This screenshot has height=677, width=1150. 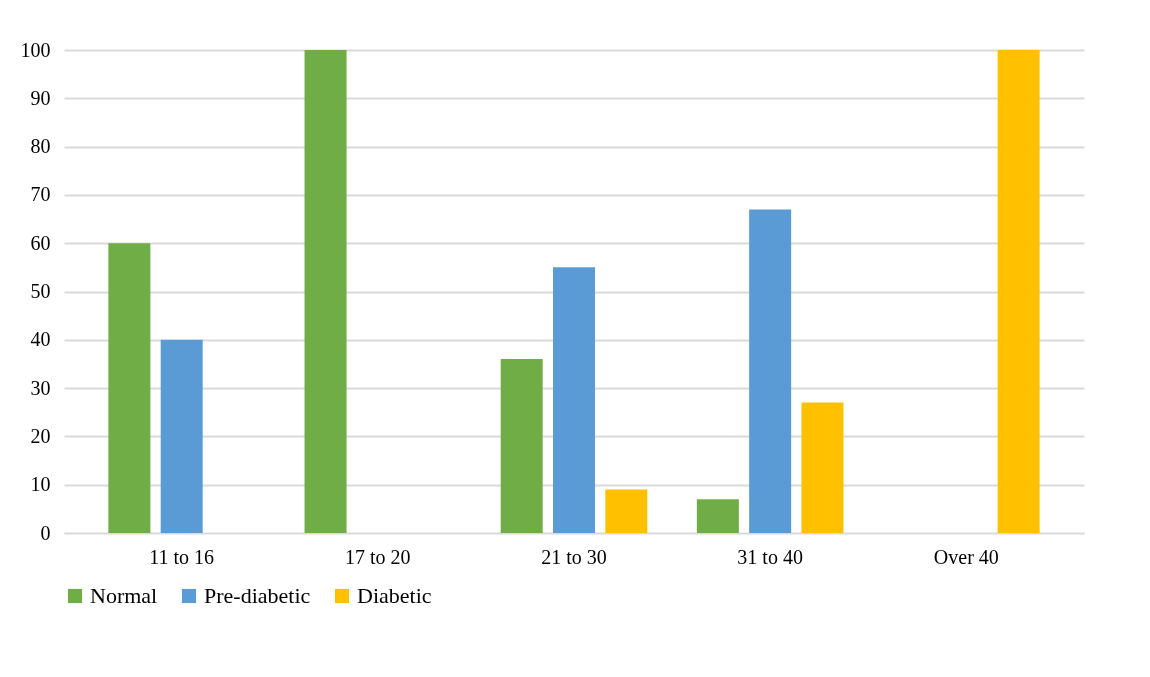 I want to click on y-tick-label: 30, so click(x=40, y=387).